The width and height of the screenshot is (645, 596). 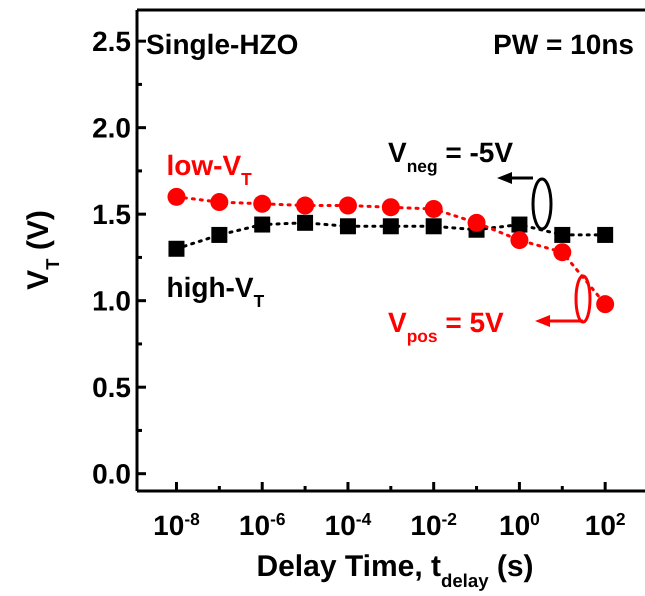 What do you see at coordinates (176, 525) in the screenshot?
I see `x-tick-label: 10$^{-8}$` at bounding box center [176, 525].